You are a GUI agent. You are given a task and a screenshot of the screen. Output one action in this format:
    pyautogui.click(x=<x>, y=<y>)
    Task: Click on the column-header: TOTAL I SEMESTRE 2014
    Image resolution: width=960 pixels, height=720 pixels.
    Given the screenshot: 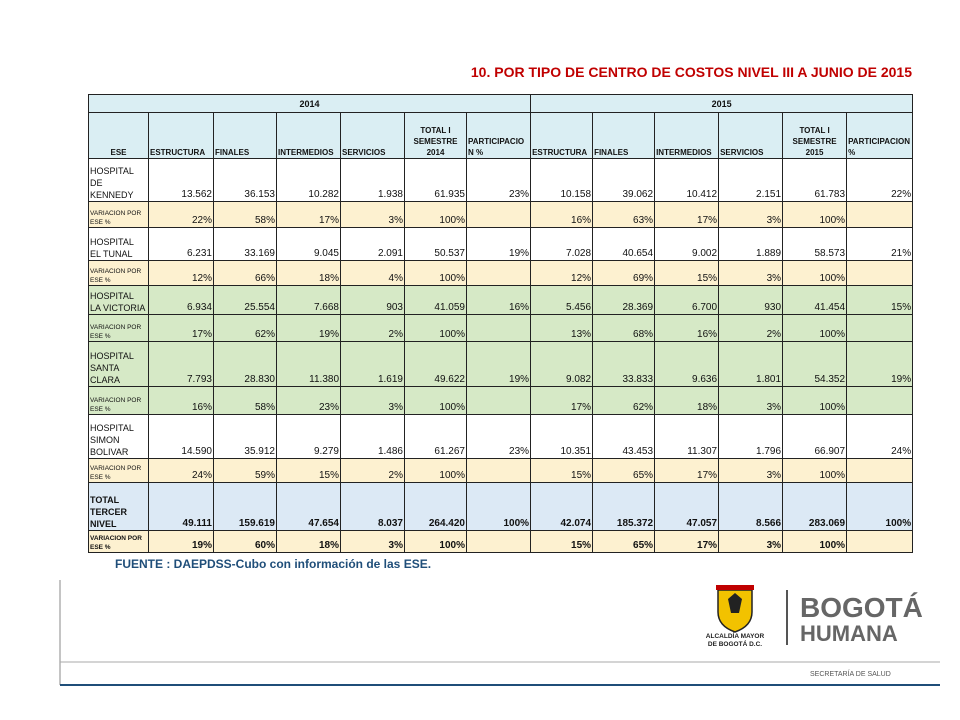 What is the action you would take?
    pyautogui.click(x=435, y=135)
    